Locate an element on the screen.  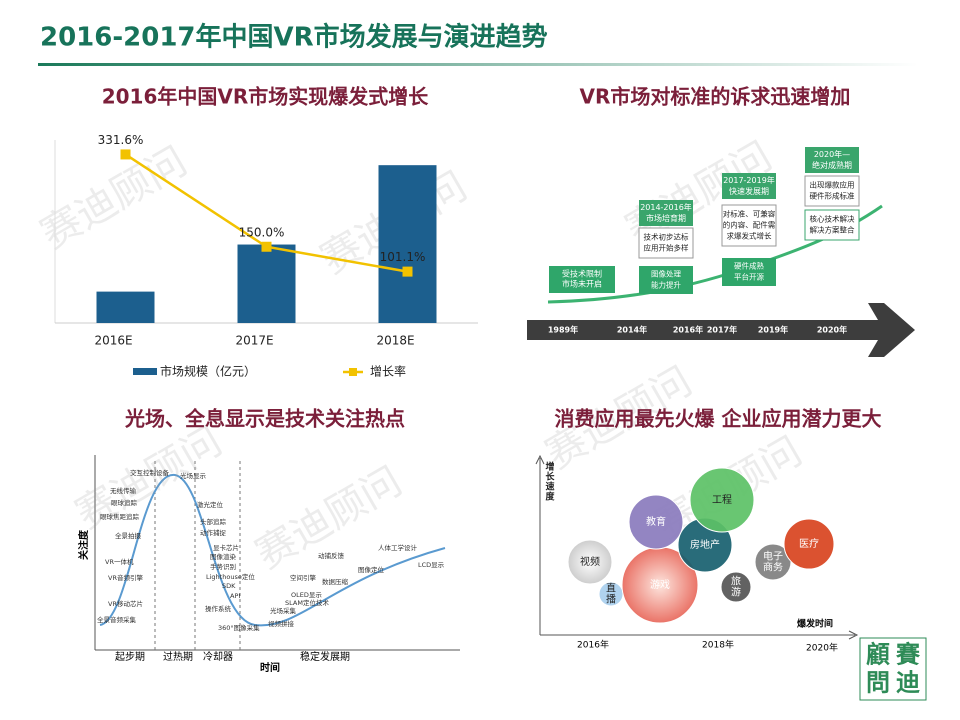
bubble-axes is located at coordinates (697, 547).